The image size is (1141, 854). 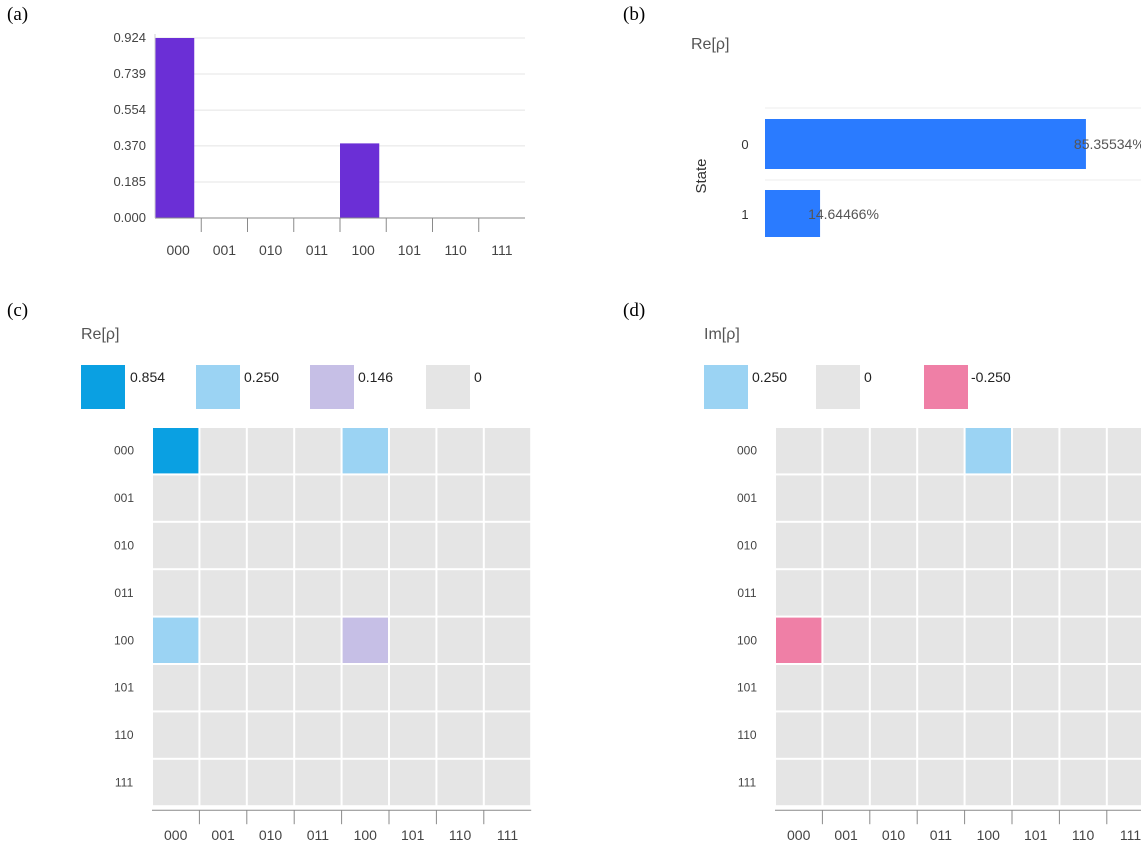 I want to click on c-row-label: 001, so click(x=124, y=498).